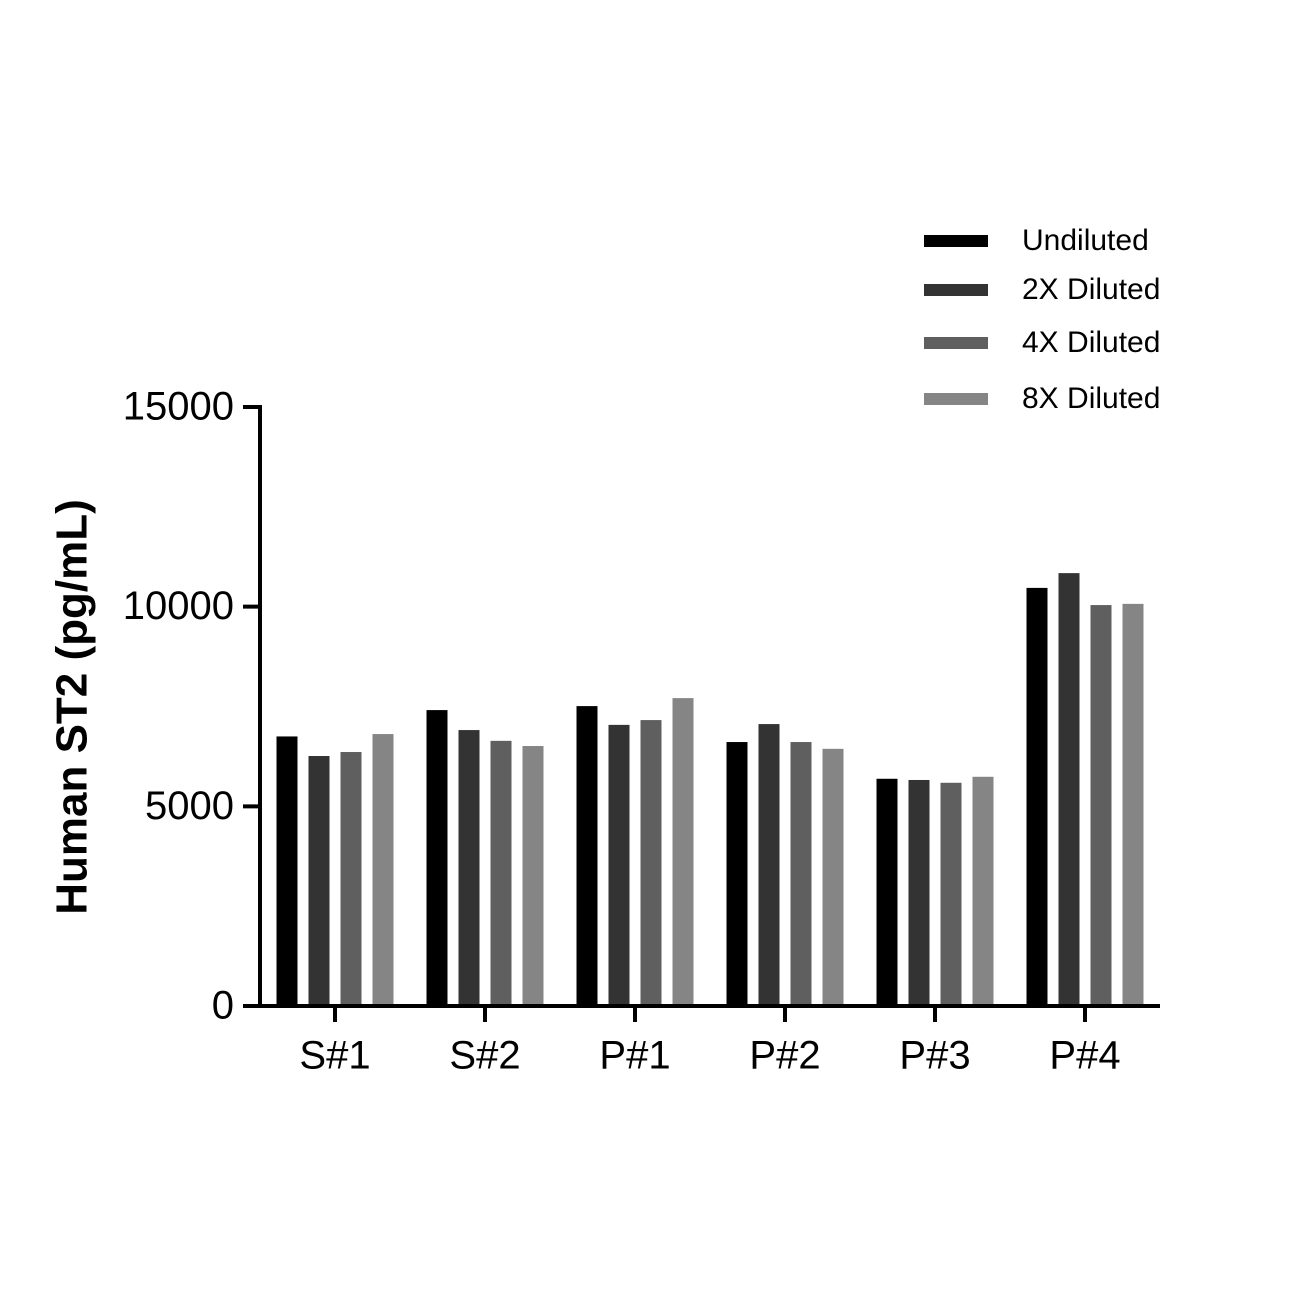 This screenshot has height=1302, width=1302. I want to click on y-tick-label: 5000, so click(189, 806).